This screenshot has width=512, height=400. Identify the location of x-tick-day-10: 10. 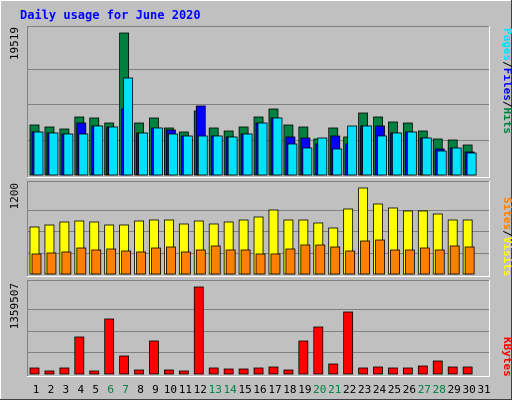
(170, 389).